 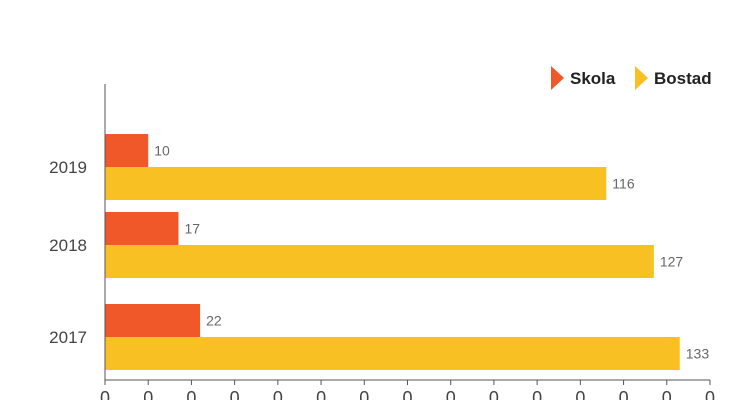 I want to click on value-label-skola-2019: 10, so click(x=162, y=151).